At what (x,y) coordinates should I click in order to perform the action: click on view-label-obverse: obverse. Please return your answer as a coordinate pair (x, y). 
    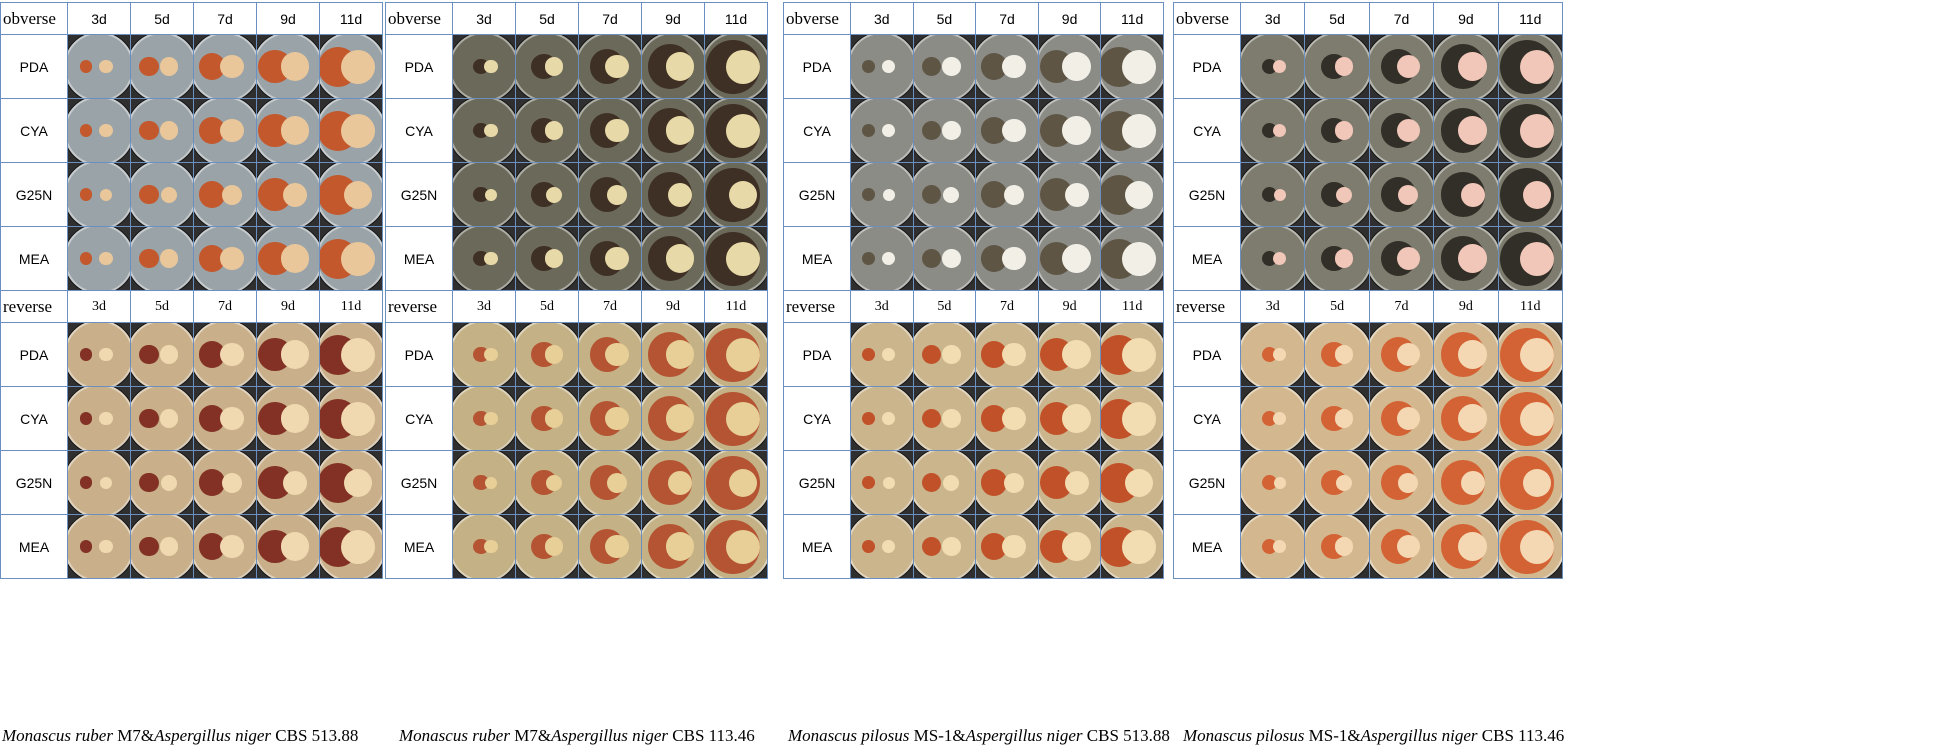
    Looking at the image, I should click on (1207, 18).